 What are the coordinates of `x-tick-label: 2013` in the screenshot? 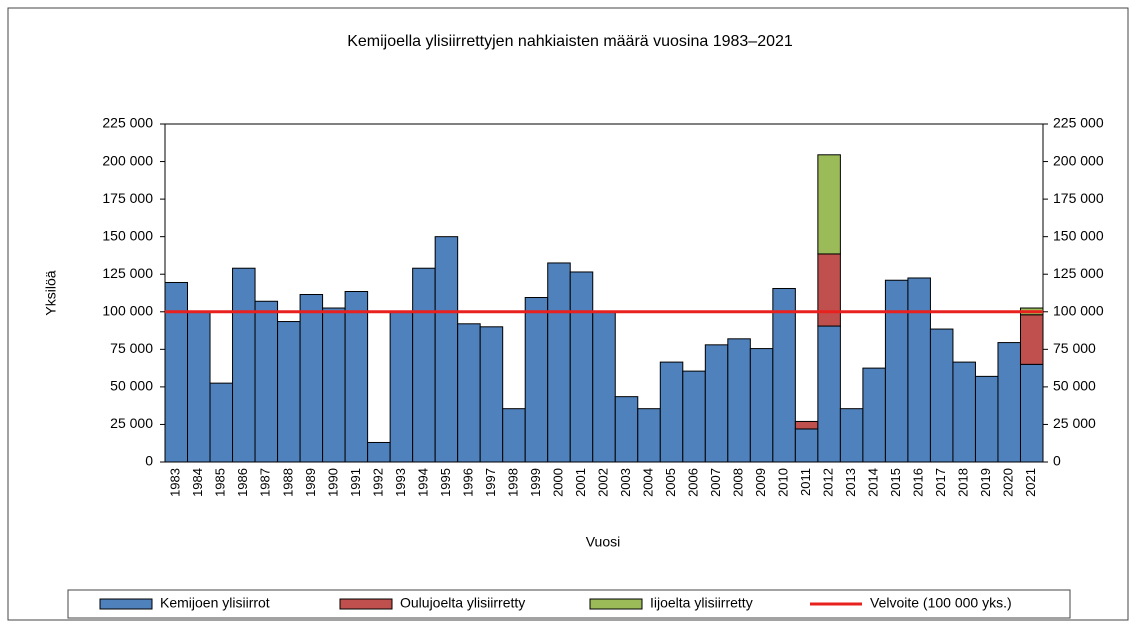 It's located at (850, 482).